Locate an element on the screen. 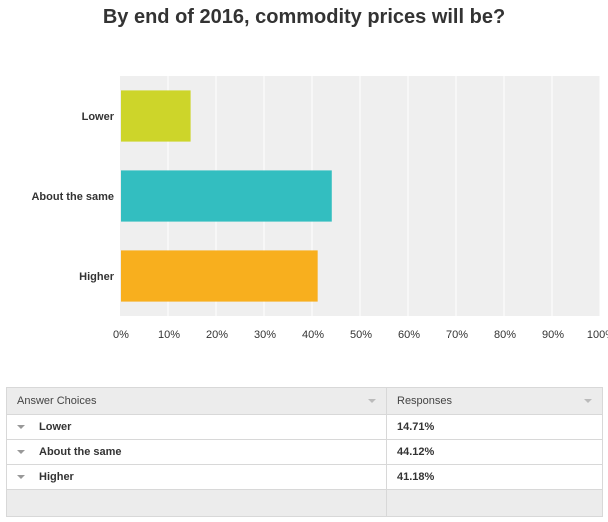  table-footer-row is located at coordinates (304, 503).